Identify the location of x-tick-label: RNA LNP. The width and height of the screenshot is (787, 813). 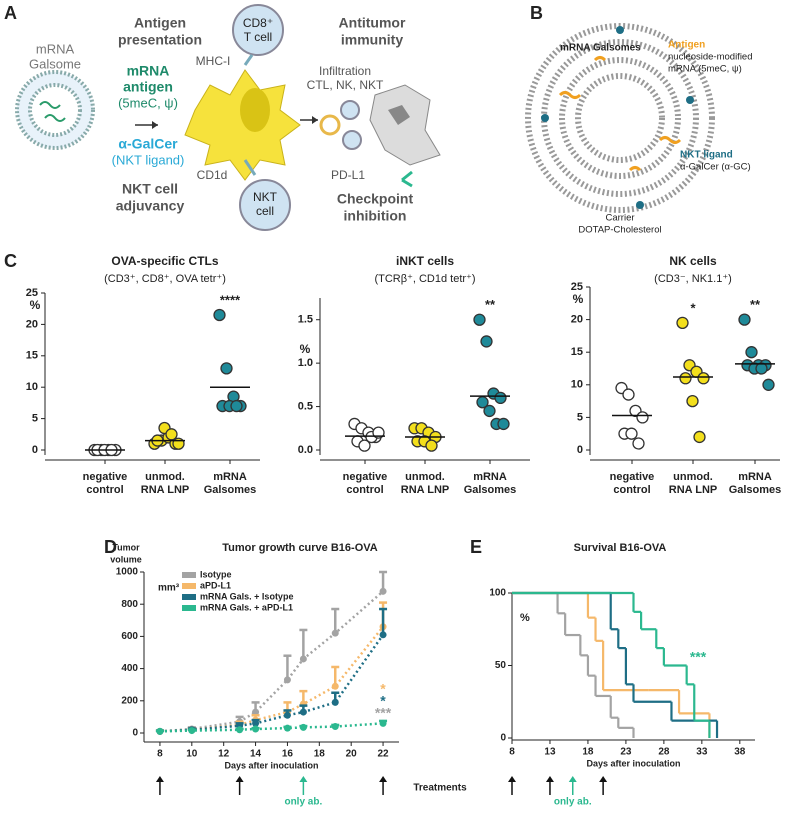
(165, 490).